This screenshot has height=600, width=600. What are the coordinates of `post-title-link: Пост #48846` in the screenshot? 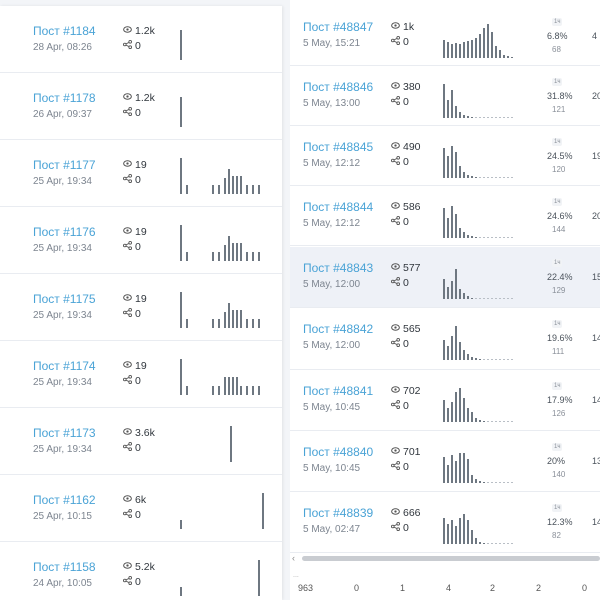 It's located at (338, 87).